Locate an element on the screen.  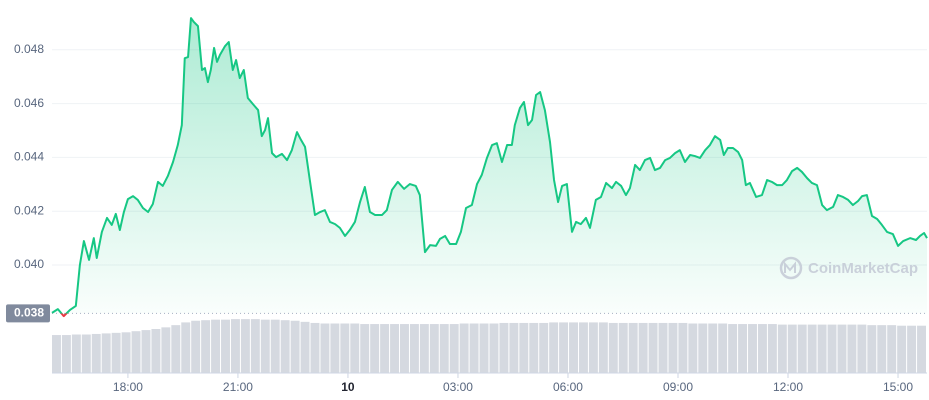
x-tick-label: 03:00 is located at coordinates (458, 387).